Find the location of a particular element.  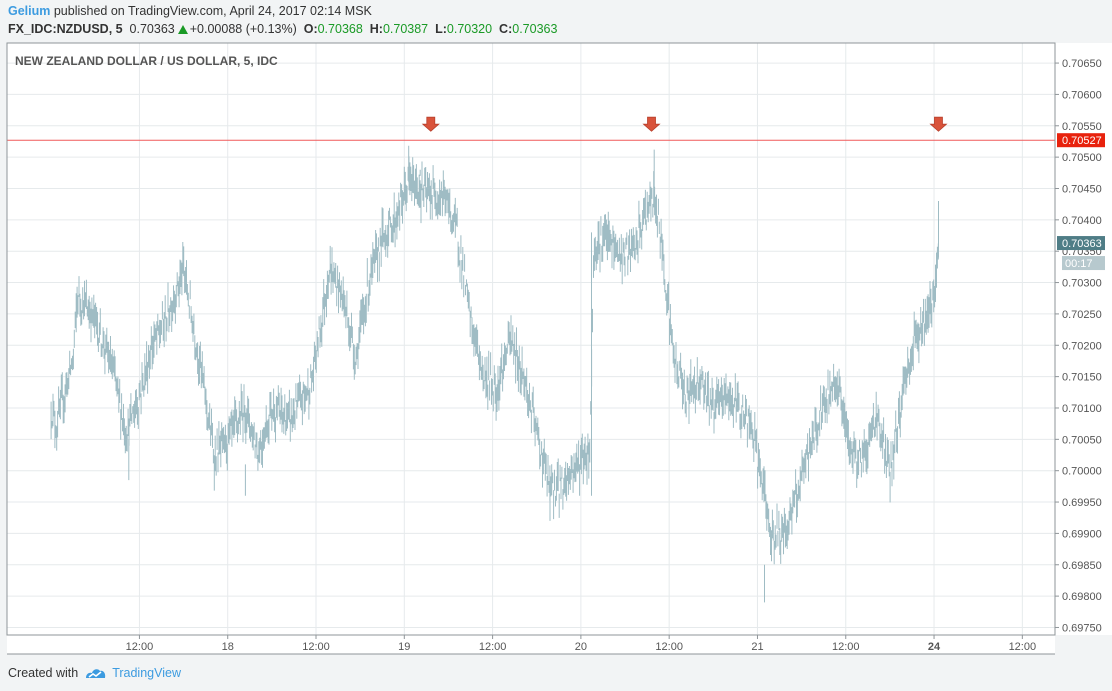

arrow-markers is located at coordinates (684, 124).